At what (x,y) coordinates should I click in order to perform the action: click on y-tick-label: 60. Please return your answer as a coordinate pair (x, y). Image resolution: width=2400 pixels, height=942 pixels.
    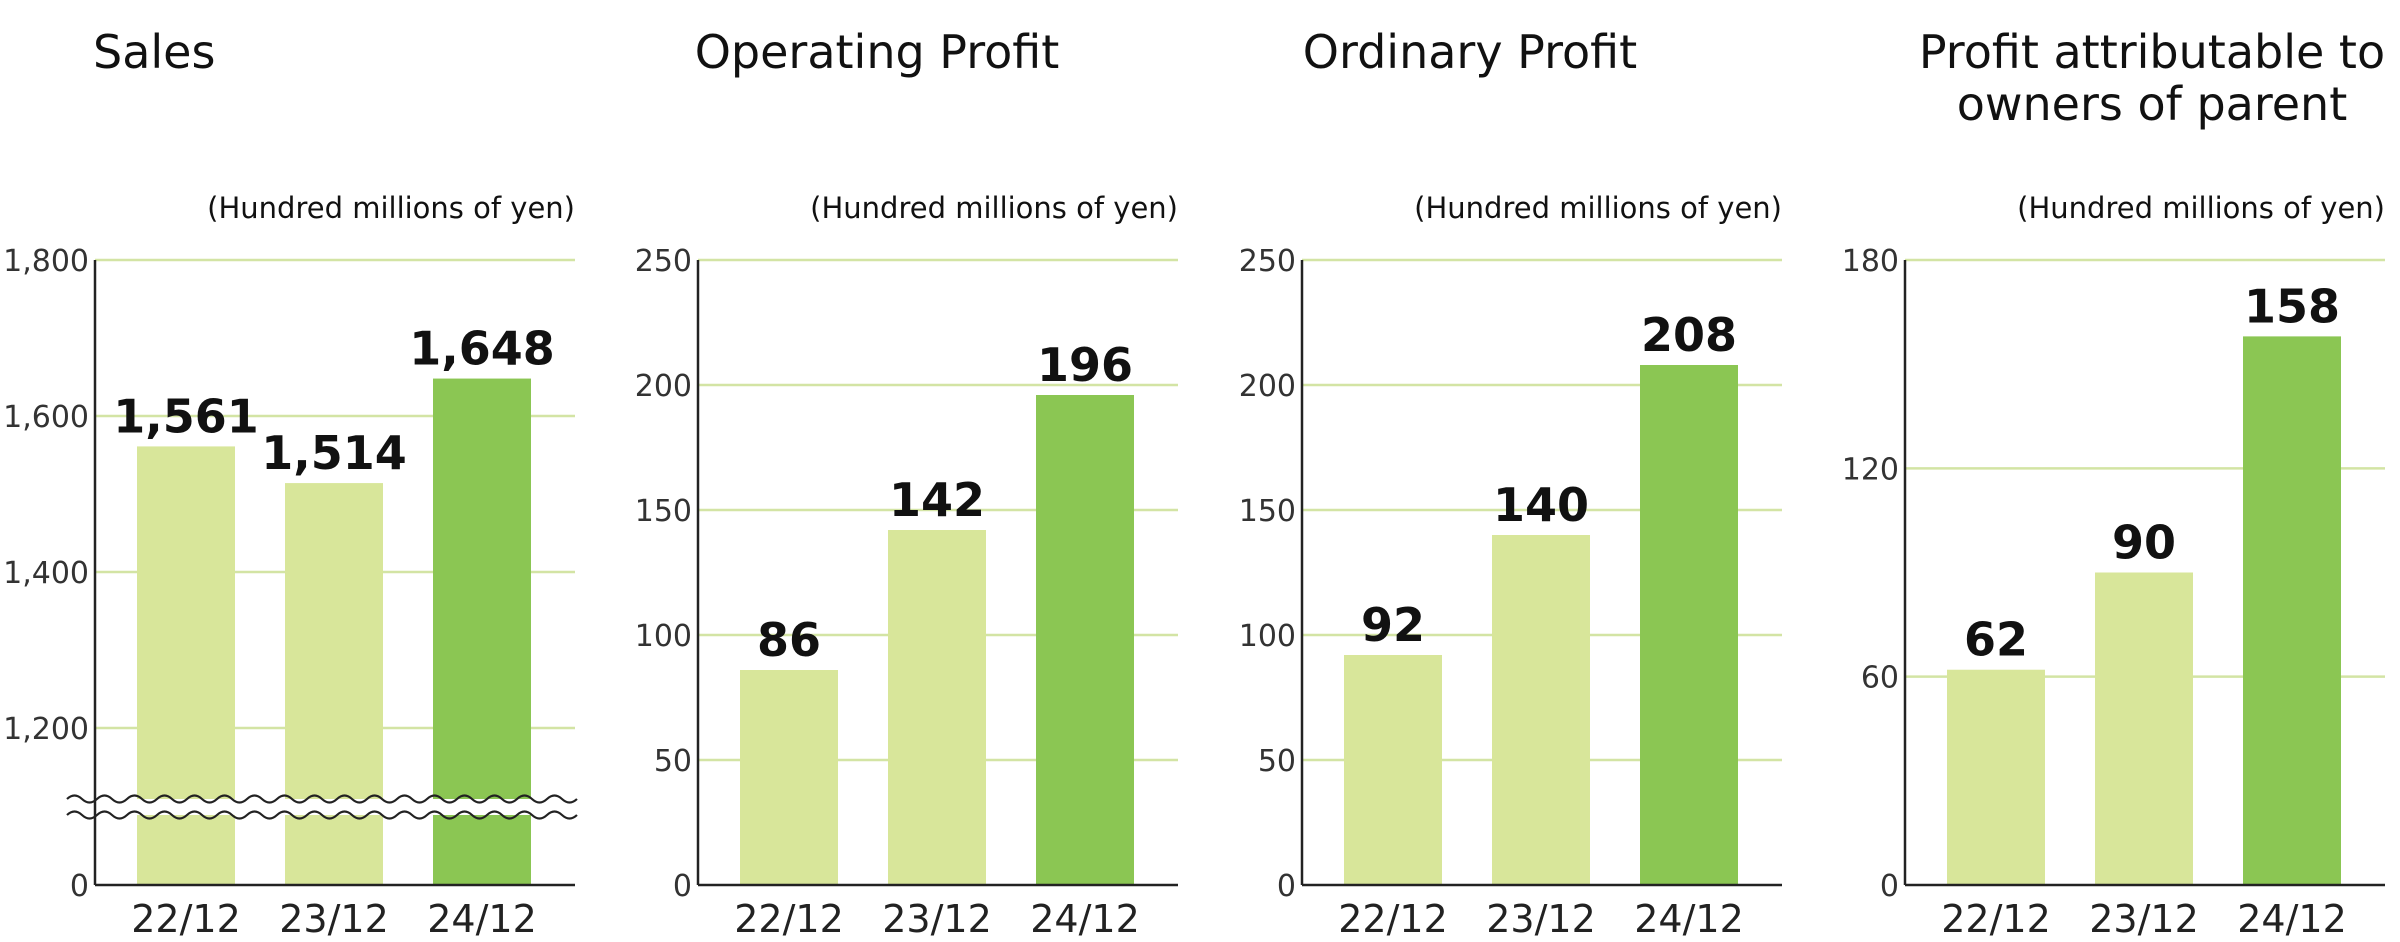
    Looking at the image, I should click on (1880, 678).